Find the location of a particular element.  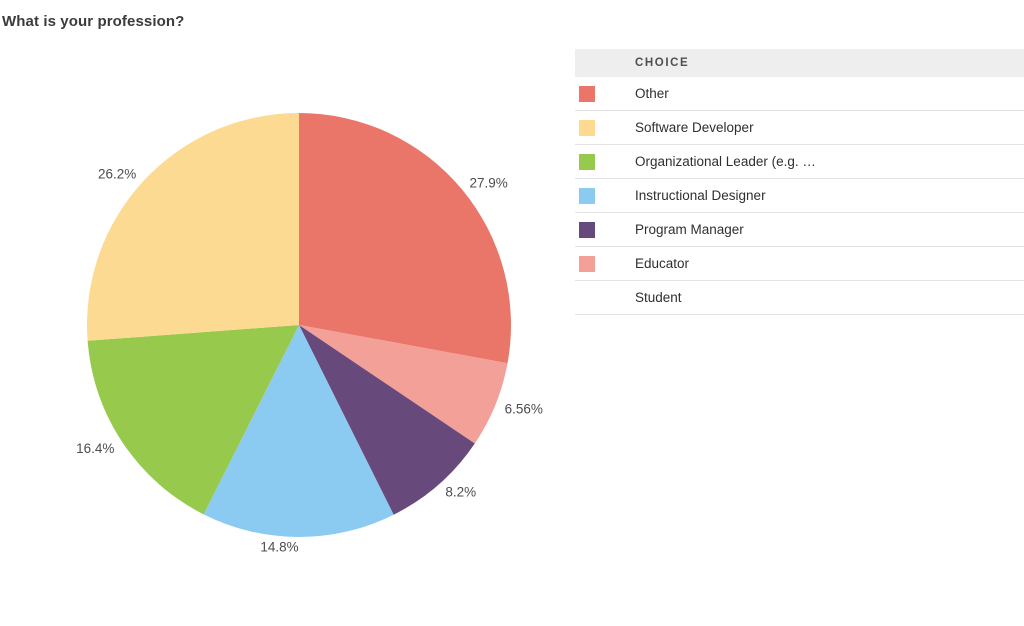

pie-slice-label: 14.8% is located at coordinates (279, 547).